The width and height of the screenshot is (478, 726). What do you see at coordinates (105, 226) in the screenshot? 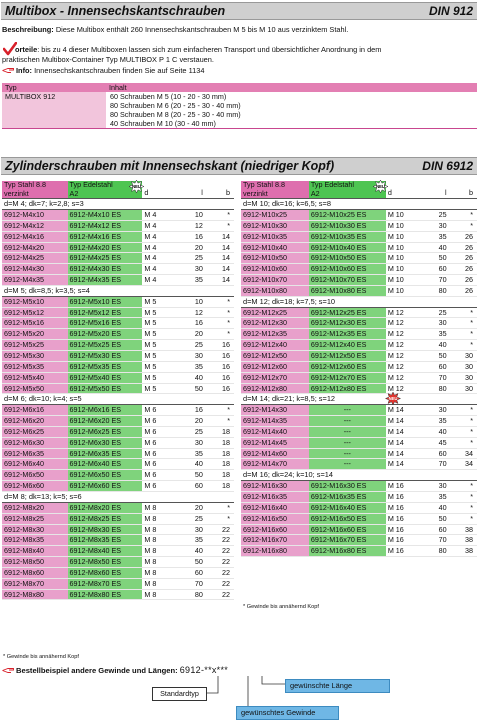
I see `typ-edelstahl-cell: 6912-M4x12 ES` at bounding box center [105, 226].